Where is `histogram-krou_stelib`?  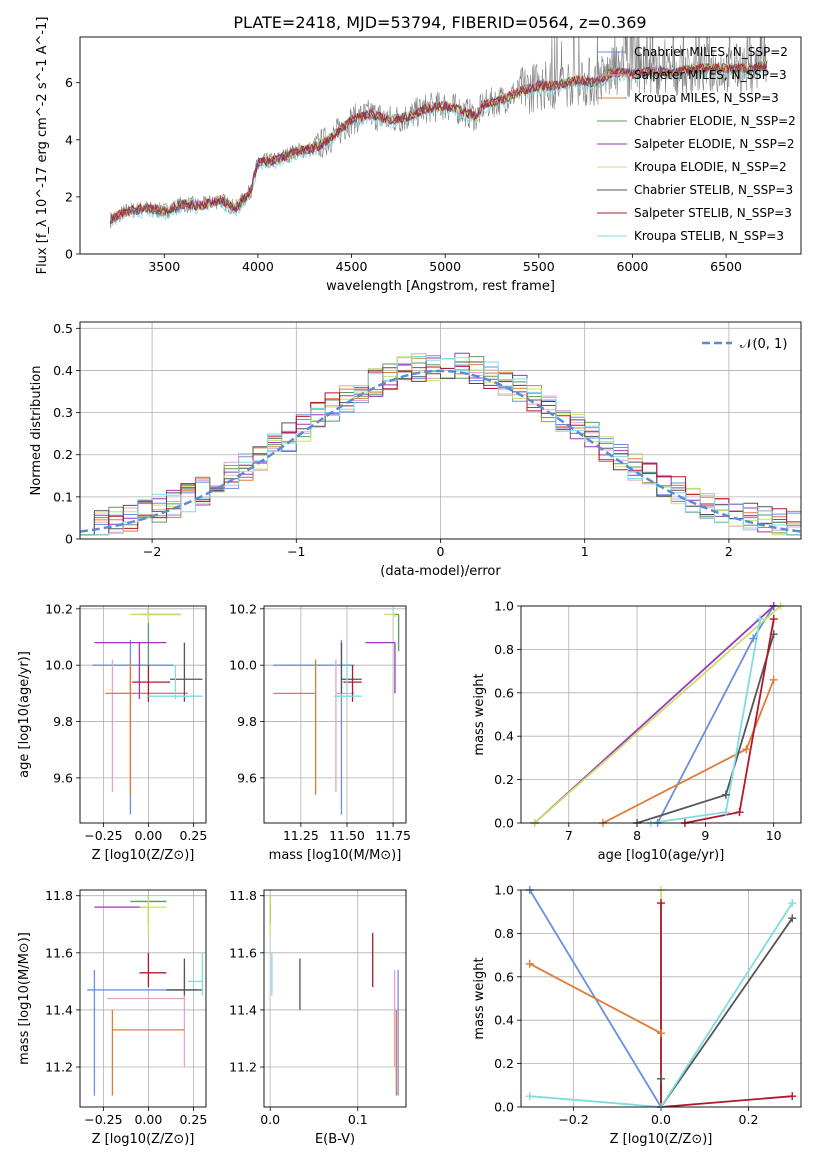
histogram-krou_stelib is located at coordinates (440, 446).